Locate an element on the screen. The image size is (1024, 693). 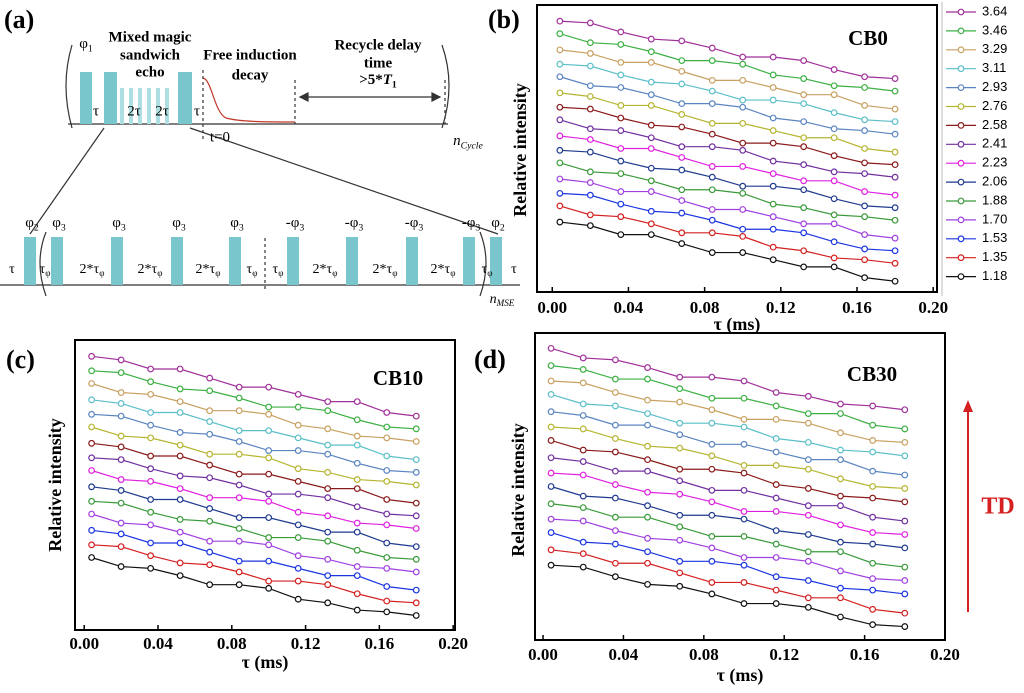
legend-label: 2.76 is located at coordinates (994, 105).